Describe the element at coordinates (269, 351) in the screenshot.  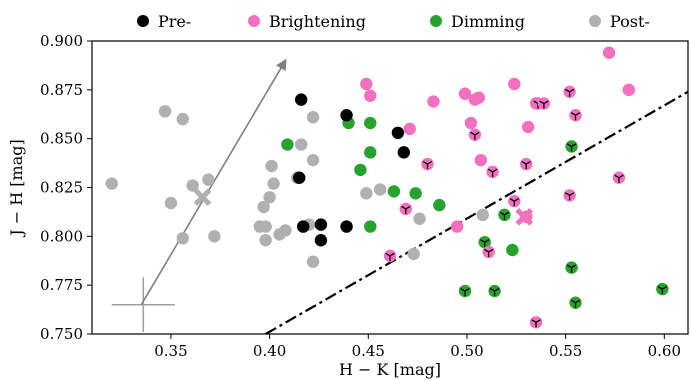
I see `x-tick-label-1: 0.40` at that location.